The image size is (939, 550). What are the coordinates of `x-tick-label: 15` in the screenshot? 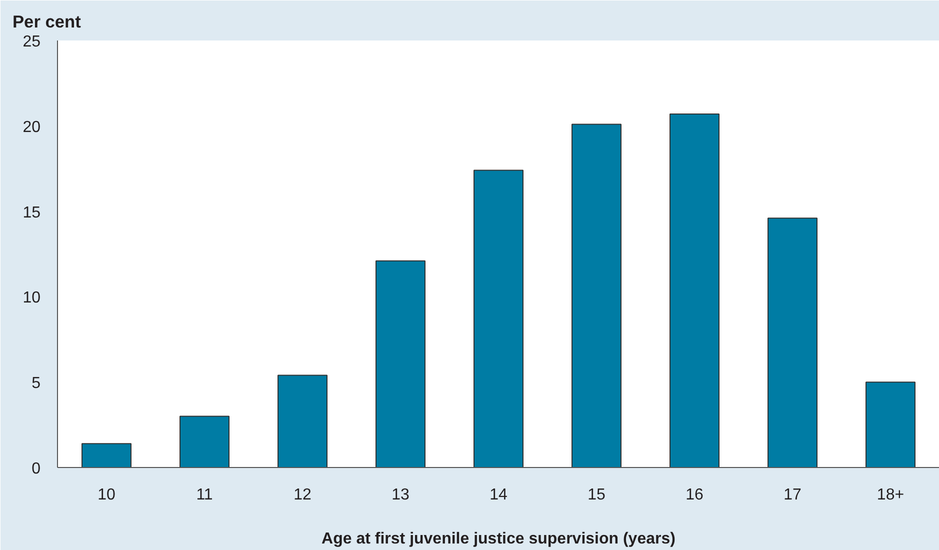 It's located at (597, 495).